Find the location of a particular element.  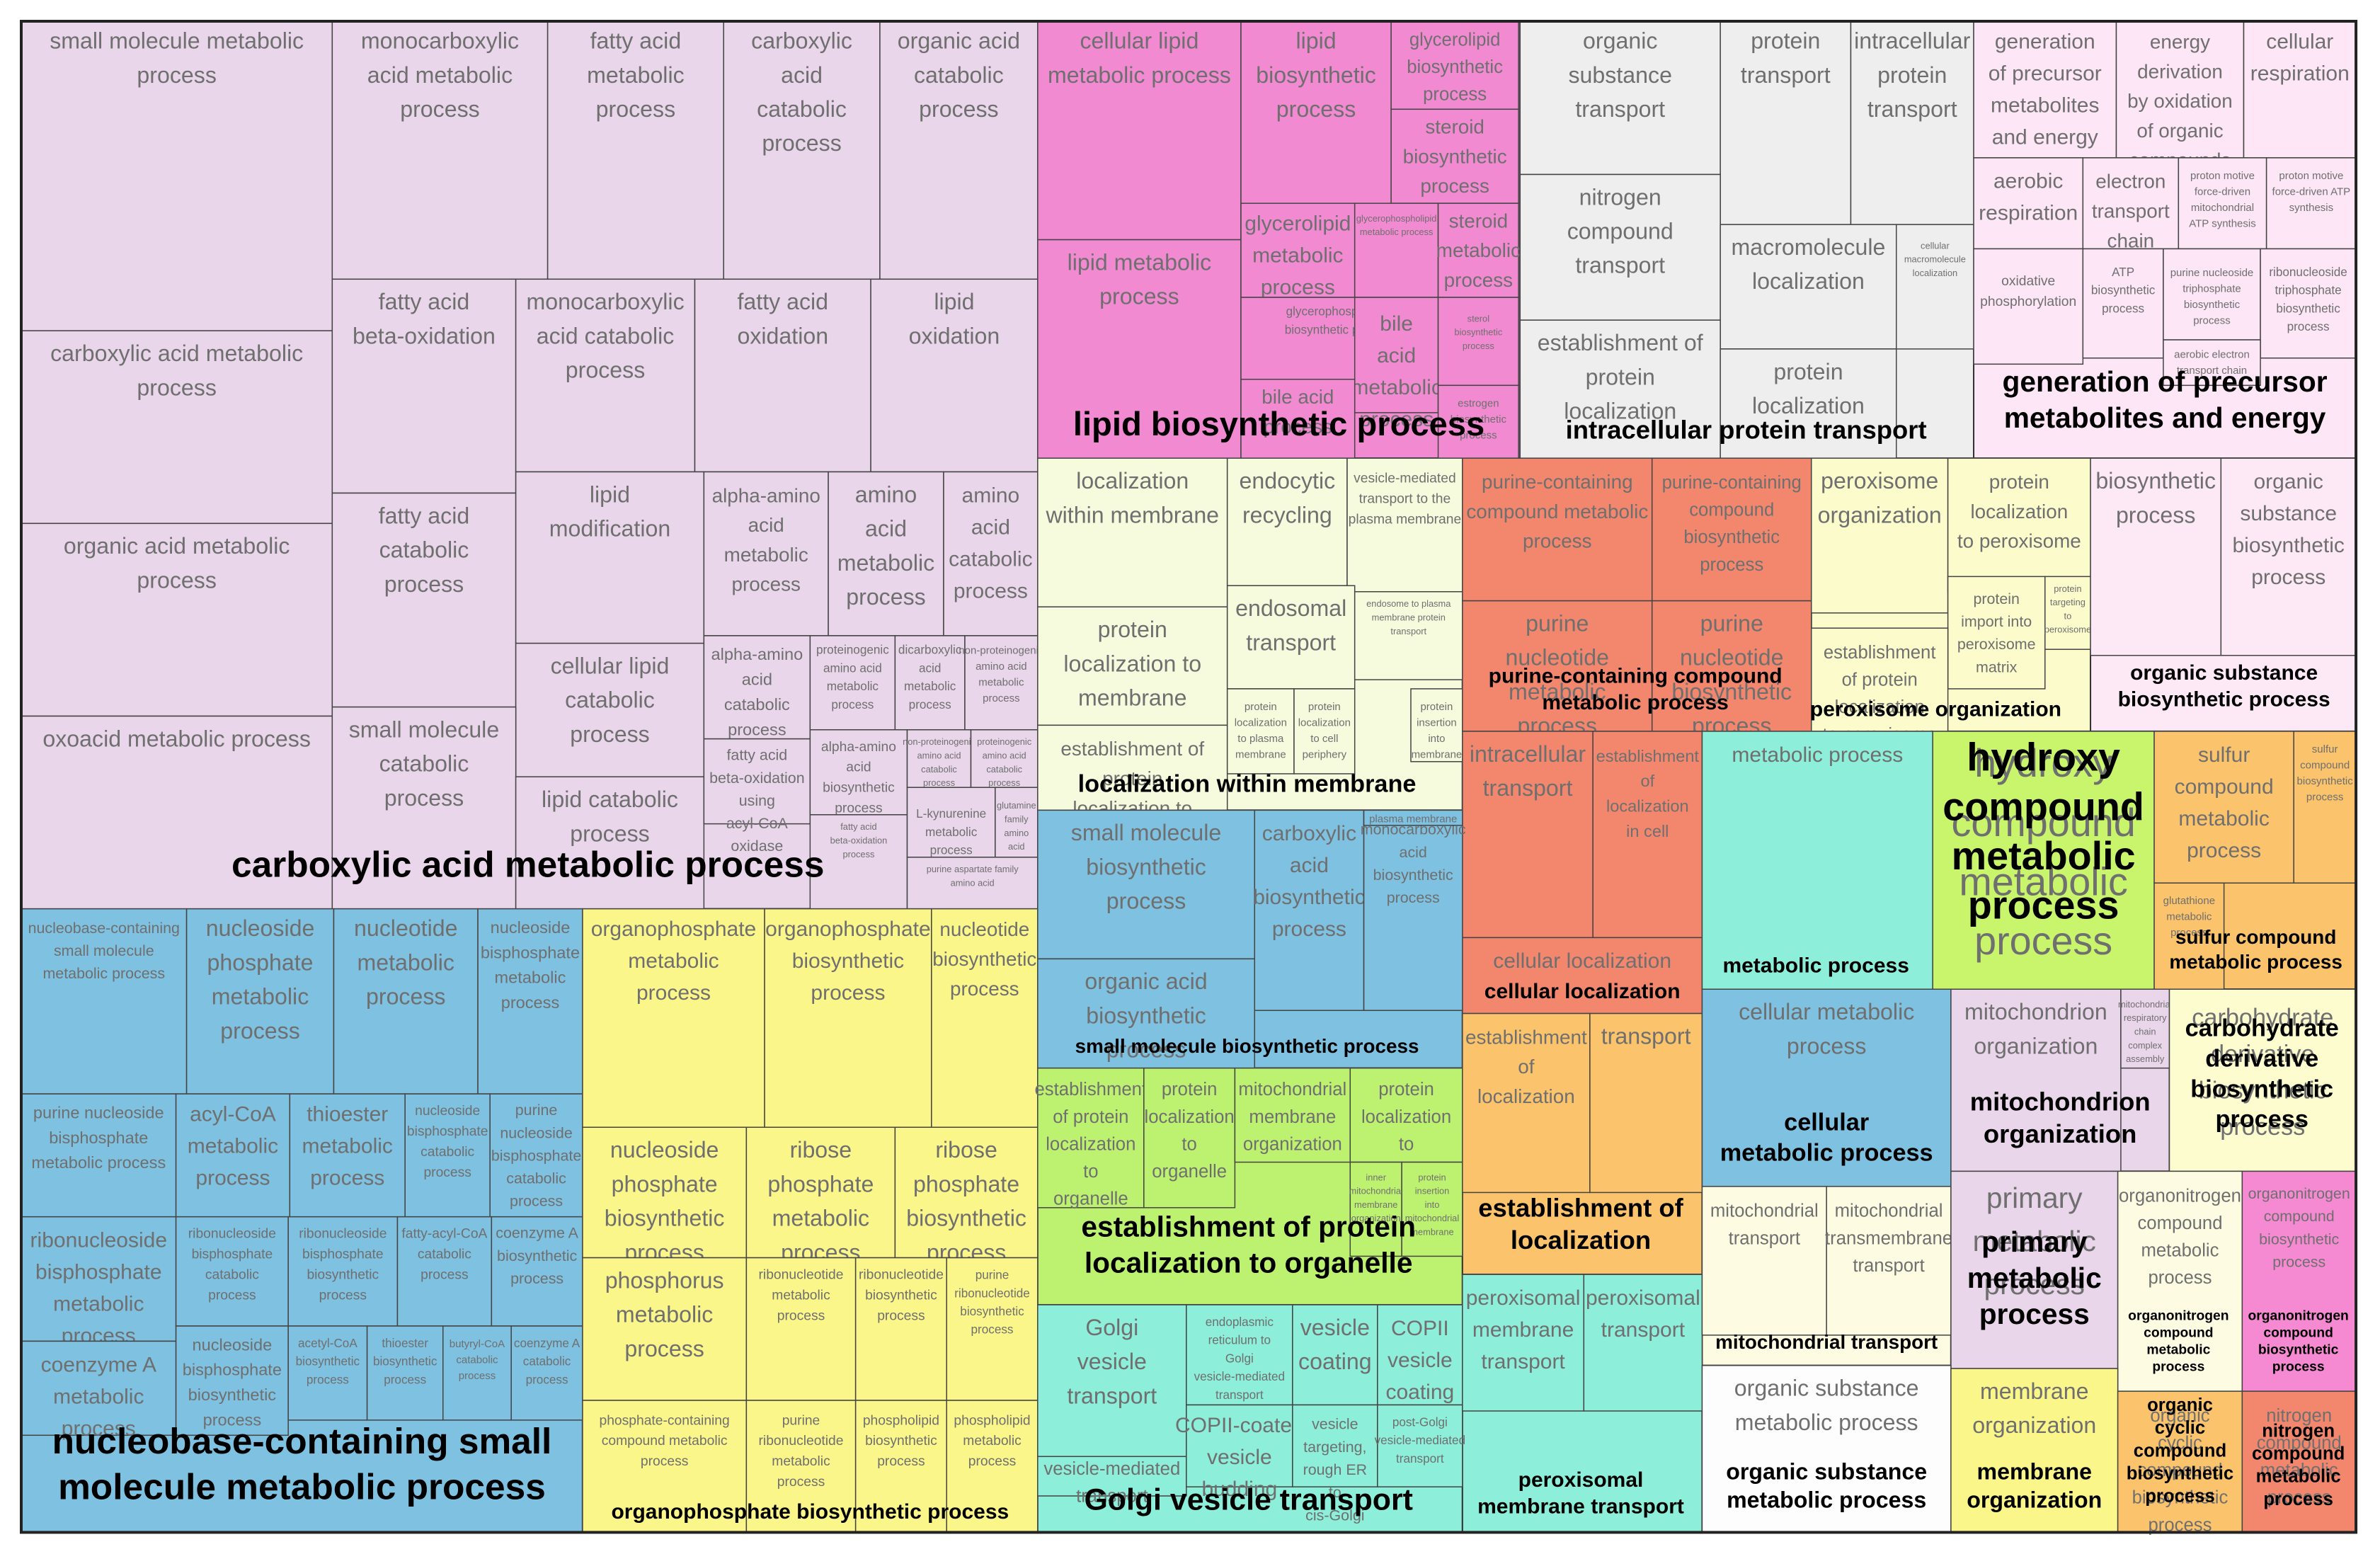

tile-steroid-biosynthetic-process is located at coordinates (1454, 156).